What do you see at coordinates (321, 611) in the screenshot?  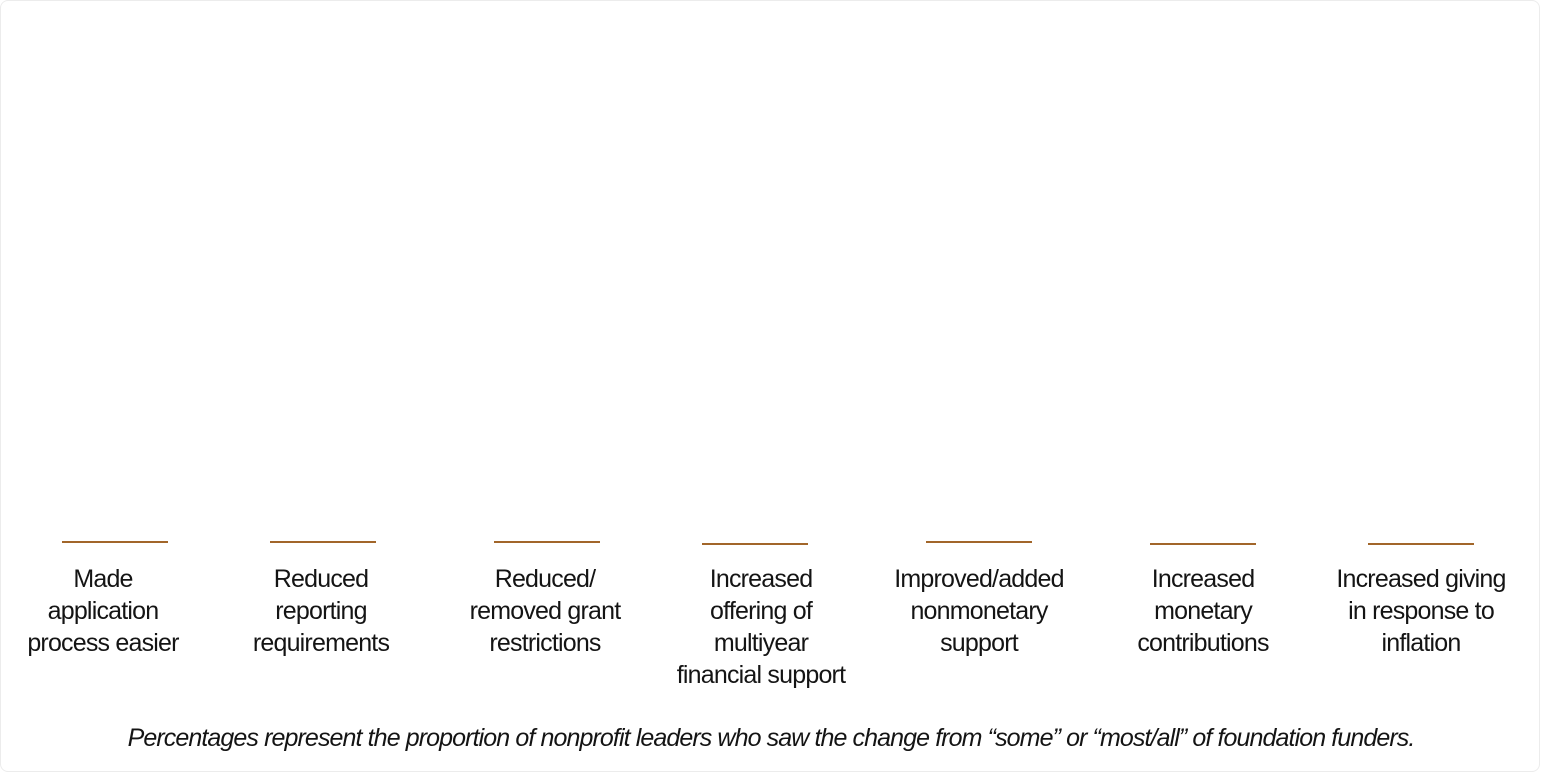 I see `category-label-2: Reduced reporting requirements` at bounding box center [321, 611].